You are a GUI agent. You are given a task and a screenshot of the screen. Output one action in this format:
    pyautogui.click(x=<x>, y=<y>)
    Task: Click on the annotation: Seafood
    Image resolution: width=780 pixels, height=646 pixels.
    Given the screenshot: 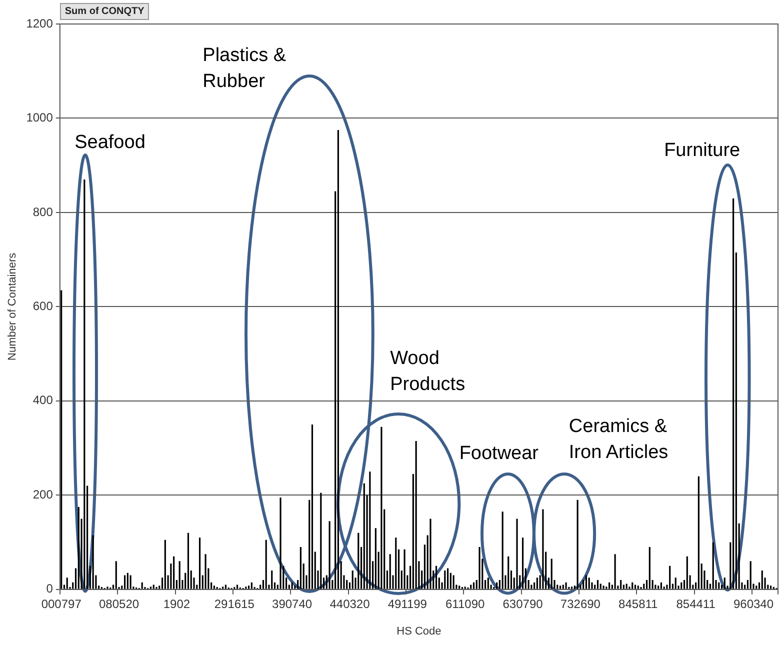 What is the action you would take?
    pyautogui.click(x=110, y=143)
    